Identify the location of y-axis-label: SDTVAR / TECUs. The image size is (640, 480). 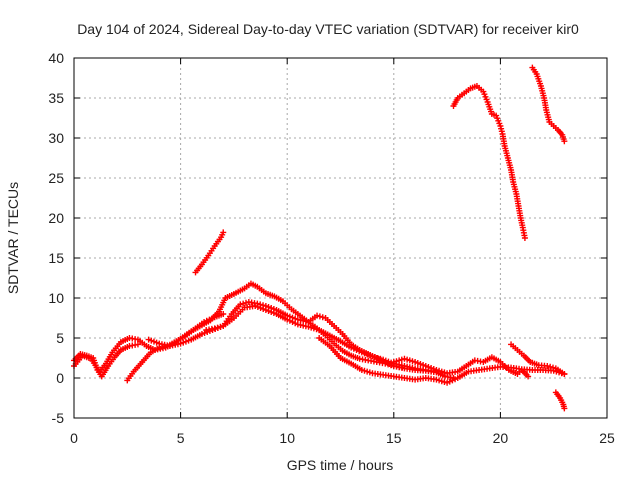
(13, 238).